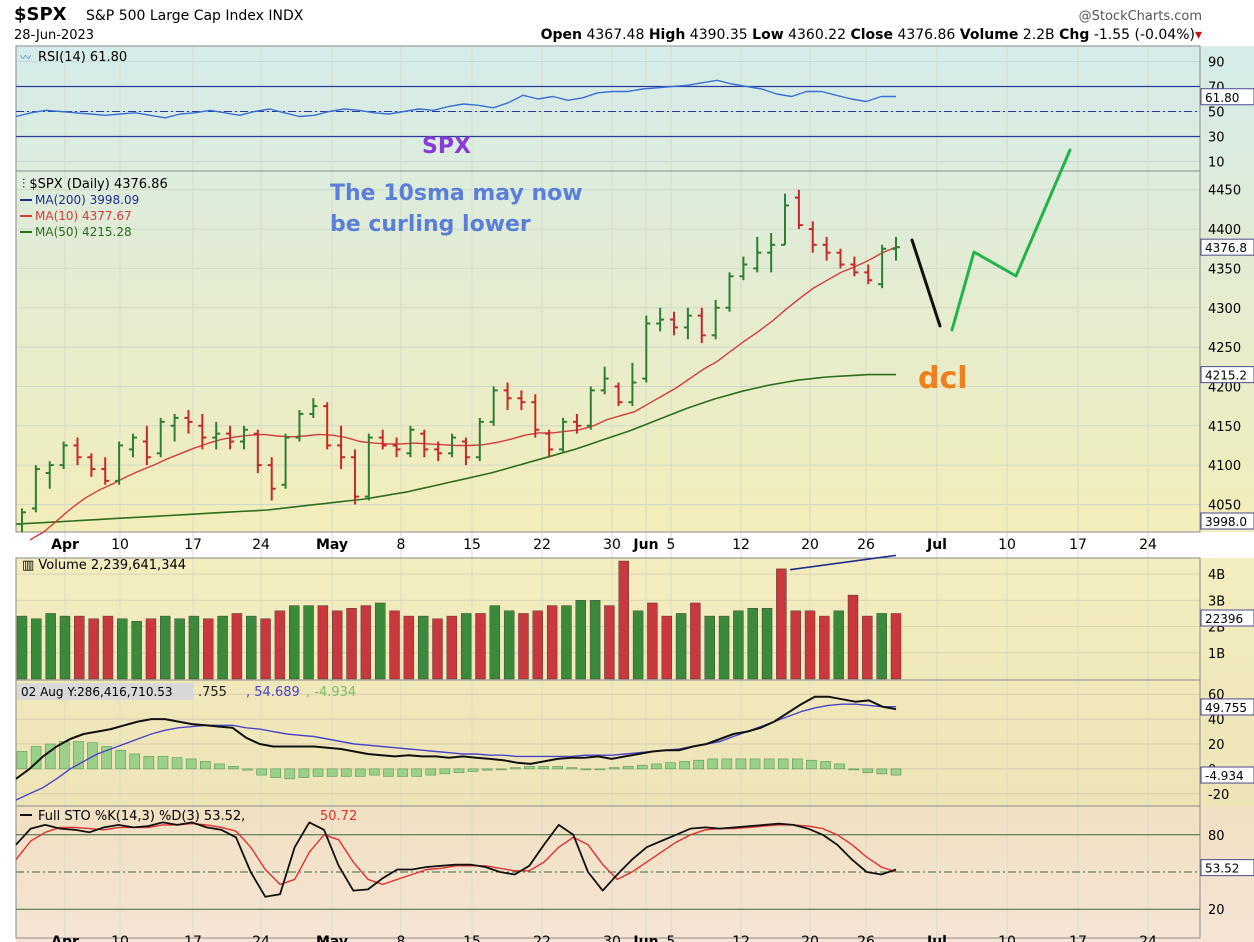 The image size is (1254, 942). What do you see at coordinates (1216, 836) in the screenshot?
I see `sto-tick-label: 80` at bounding box center [1216, 836].